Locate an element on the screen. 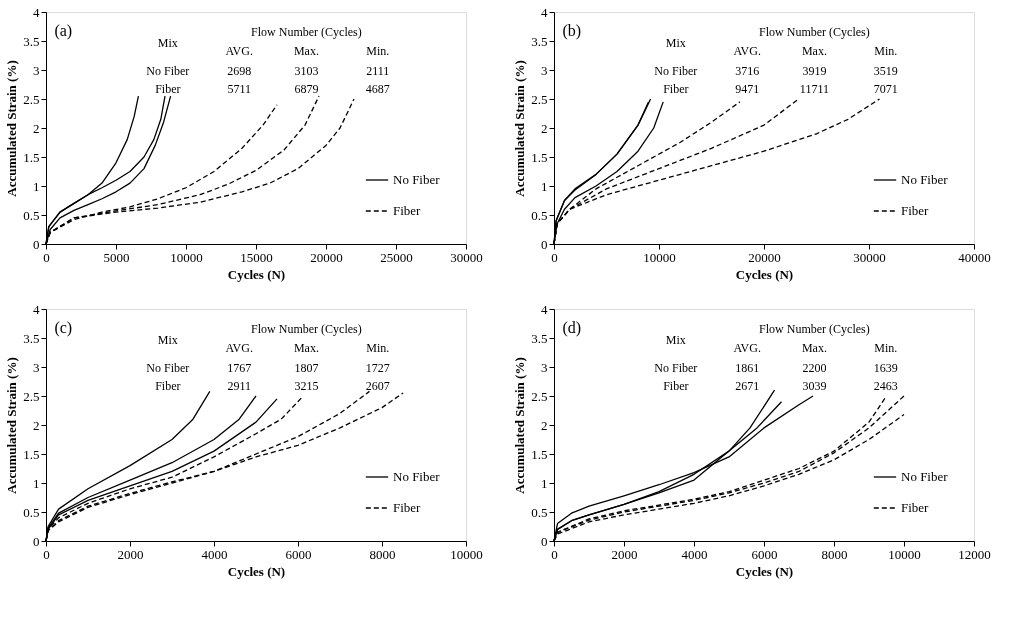 The width and height of the screenshot is (1018, 627). annotation: 3919 is located at coordinates (814, 71).